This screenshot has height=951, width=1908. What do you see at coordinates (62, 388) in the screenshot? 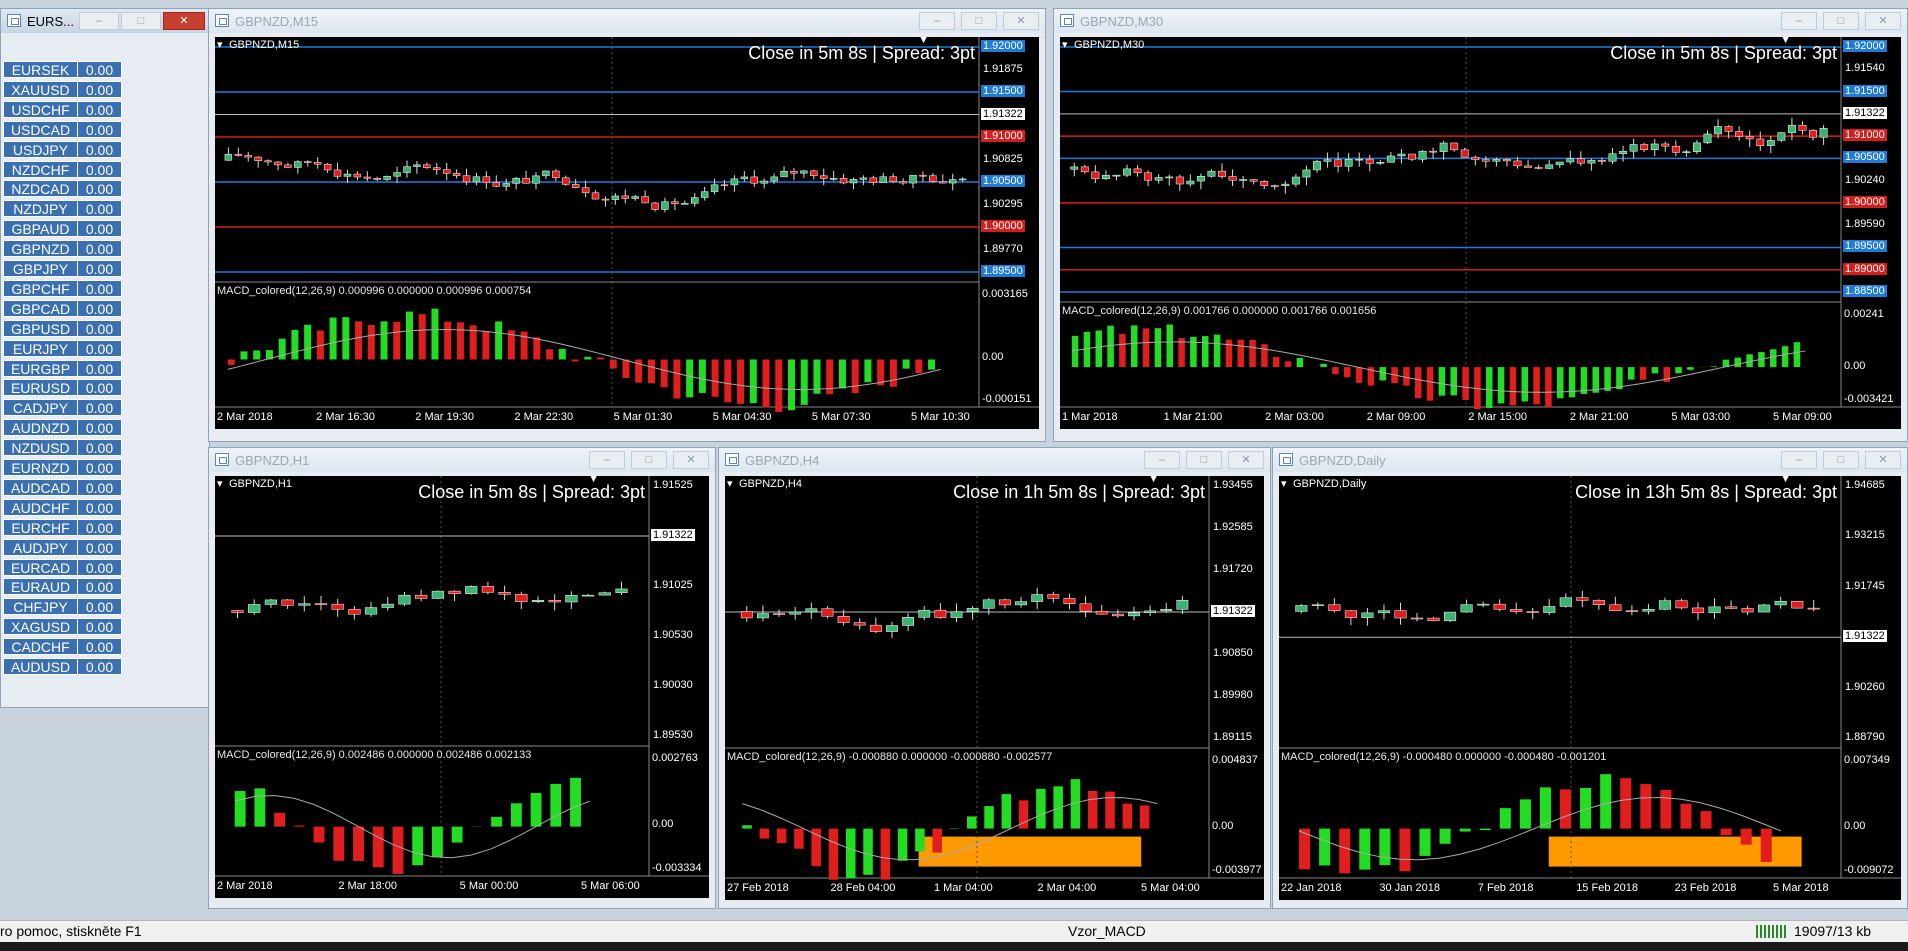
I see `symbol-row: EURUSD 0.00` at bounding box center [62, 388].